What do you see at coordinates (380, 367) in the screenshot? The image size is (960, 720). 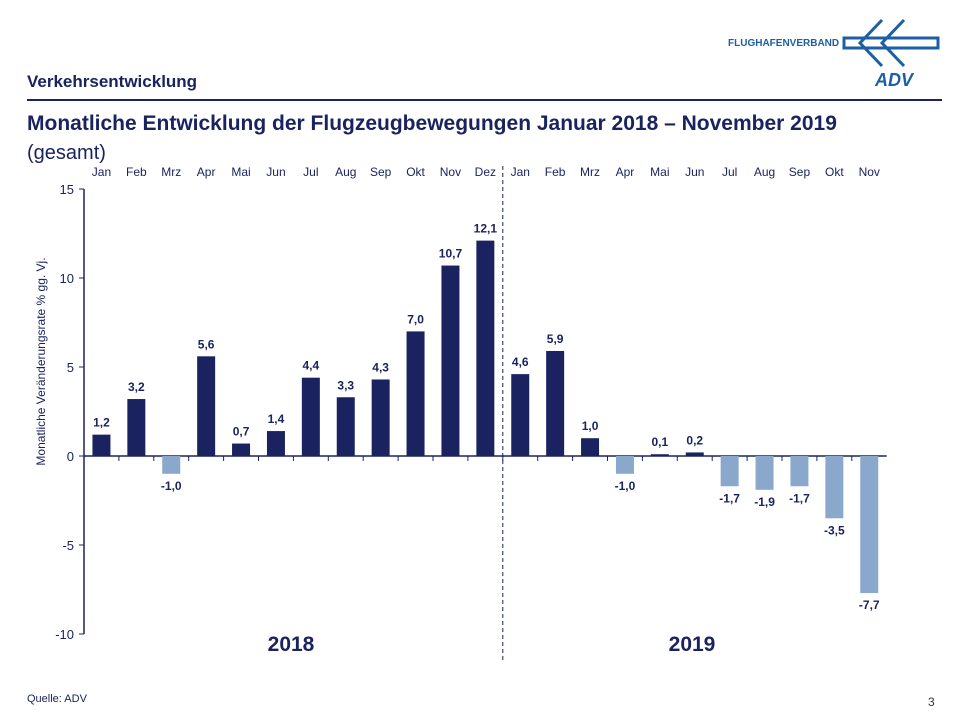 I see `data-label: 4,3` at bounding box center [380, 367].